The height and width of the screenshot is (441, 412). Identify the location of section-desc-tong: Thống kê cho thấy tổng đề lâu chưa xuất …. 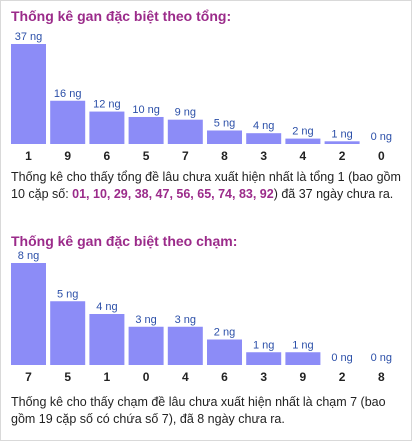
(209, 186).